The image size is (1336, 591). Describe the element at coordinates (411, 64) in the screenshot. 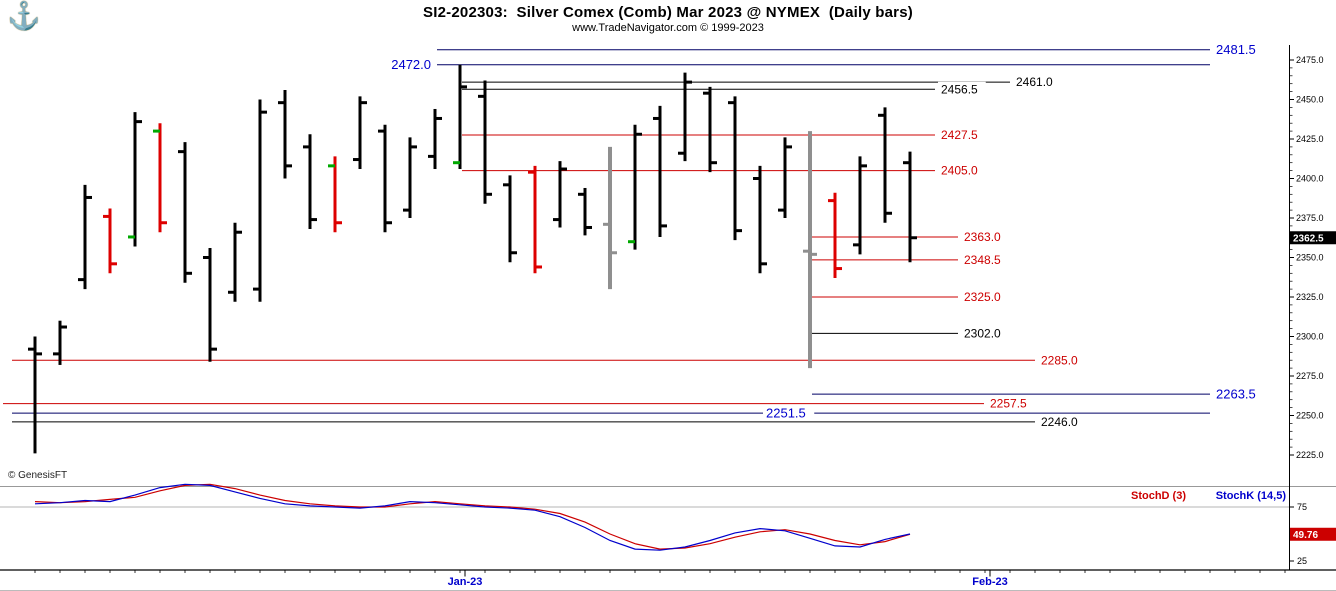

I see `price-level-label: 2472.0` at that location.